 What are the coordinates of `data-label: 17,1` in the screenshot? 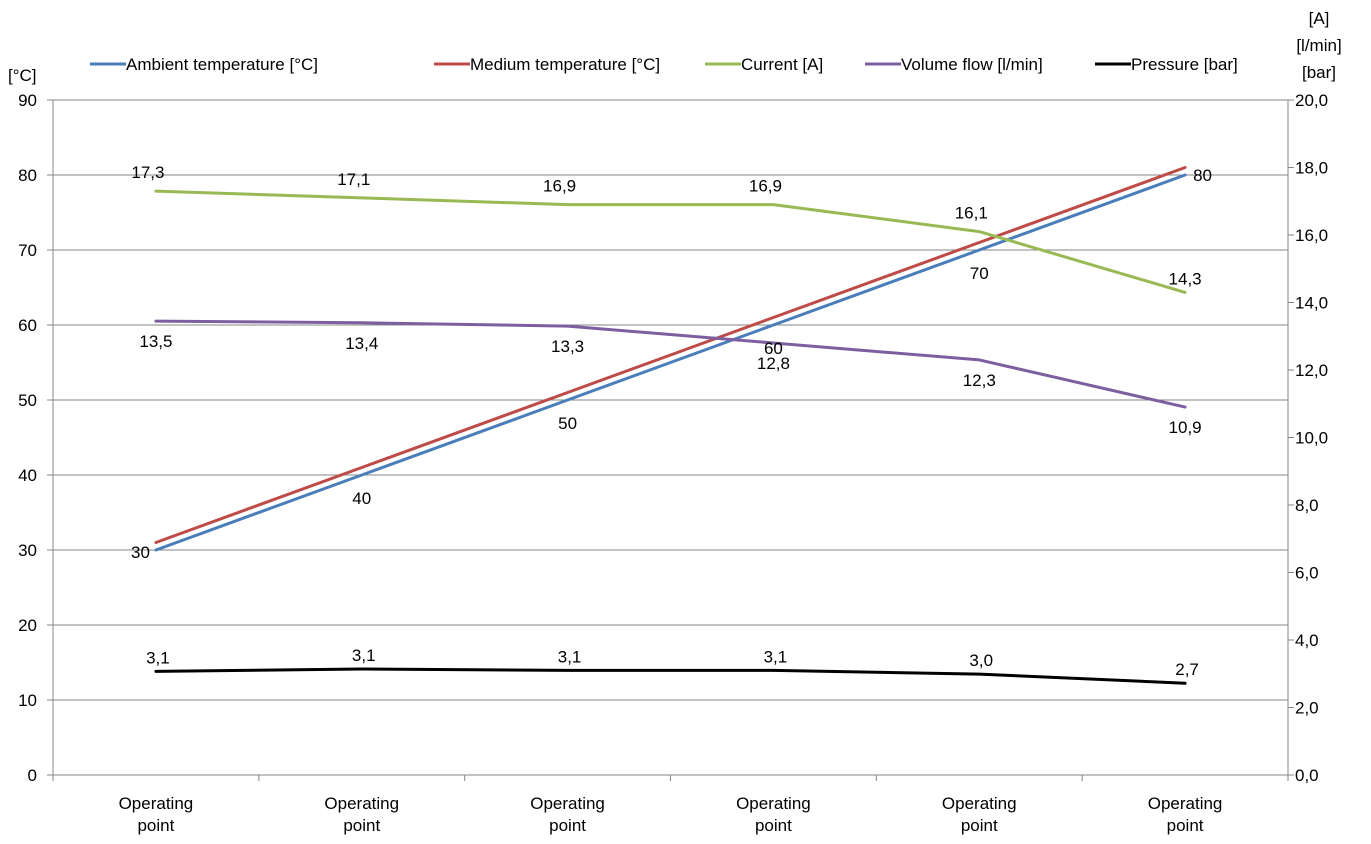 It's located at (353, 179).